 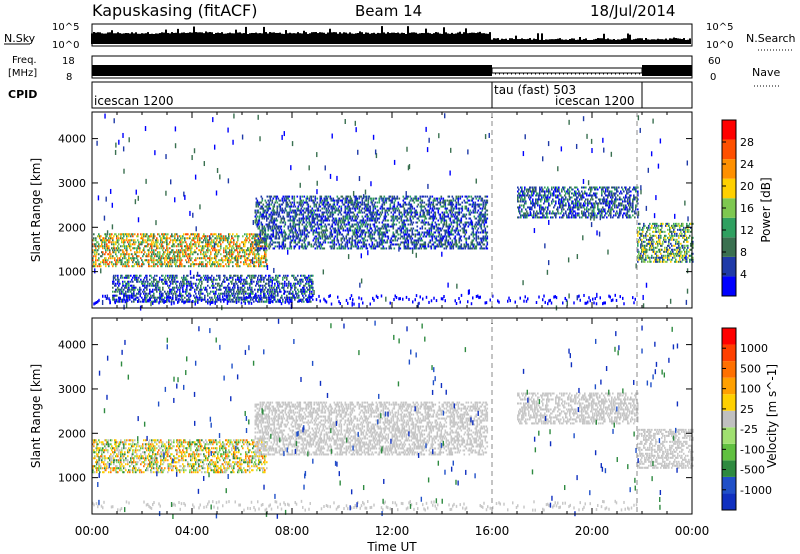 I want to click on cpid-label: CPID, so click(x=22, y=94).